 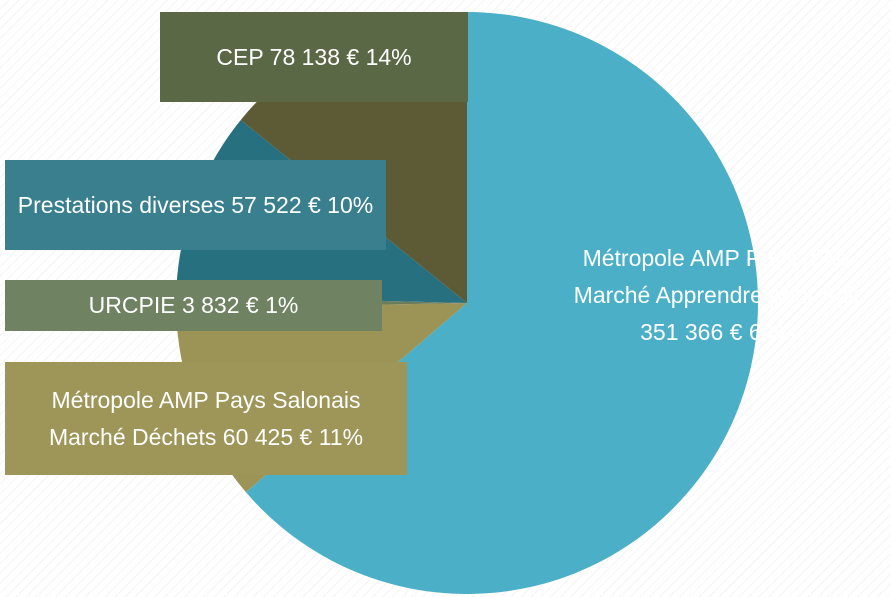 I want to click on data-label: CEP 78 138 € 14%, so click(x=314, y=57).